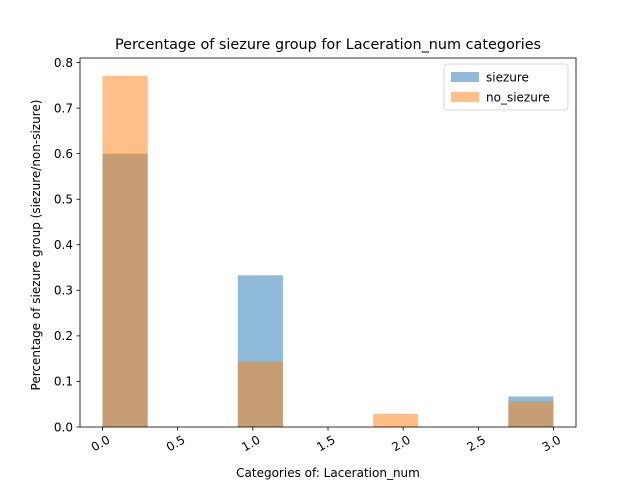 Image resolution: width=640 pixels, height=484 pixels. I want to click on x-axis-label: Categories of: Laceration_num, so click(328, 473).